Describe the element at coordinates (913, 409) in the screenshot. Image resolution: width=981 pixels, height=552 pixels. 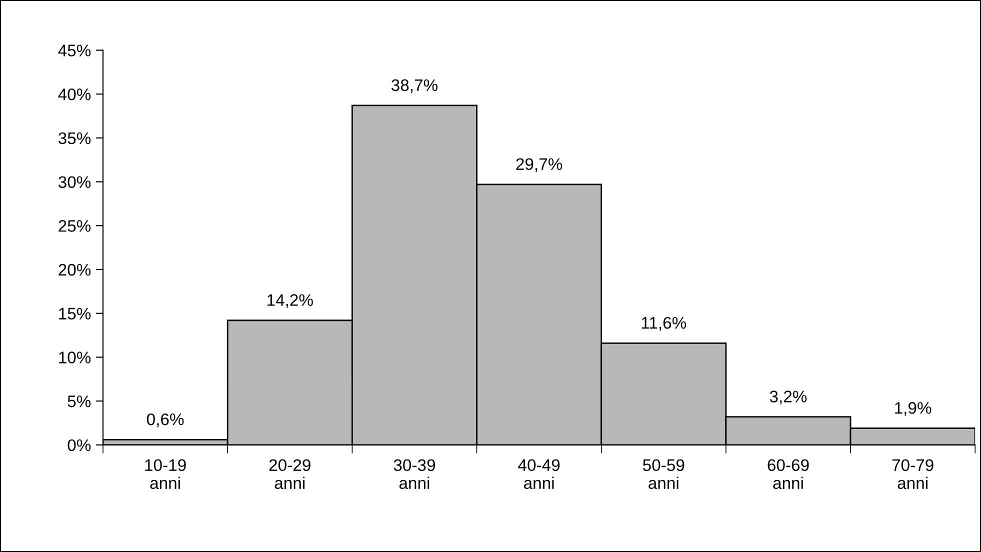
I see `data-label: 1,9%` at that location.